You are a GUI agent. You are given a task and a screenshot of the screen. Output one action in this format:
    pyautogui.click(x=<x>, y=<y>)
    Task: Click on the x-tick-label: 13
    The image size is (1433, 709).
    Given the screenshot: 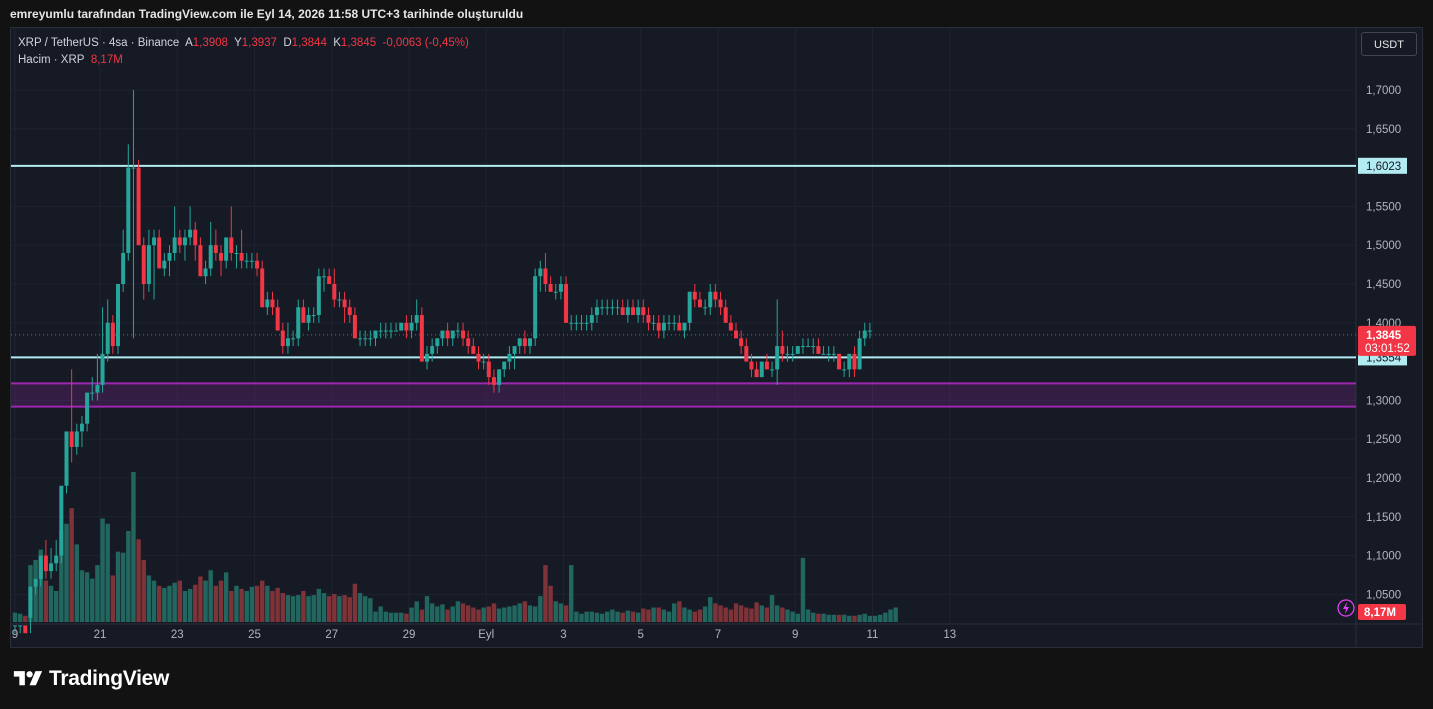 What is the action you would take?
    pyautogui.click(x=949, y=635)
    